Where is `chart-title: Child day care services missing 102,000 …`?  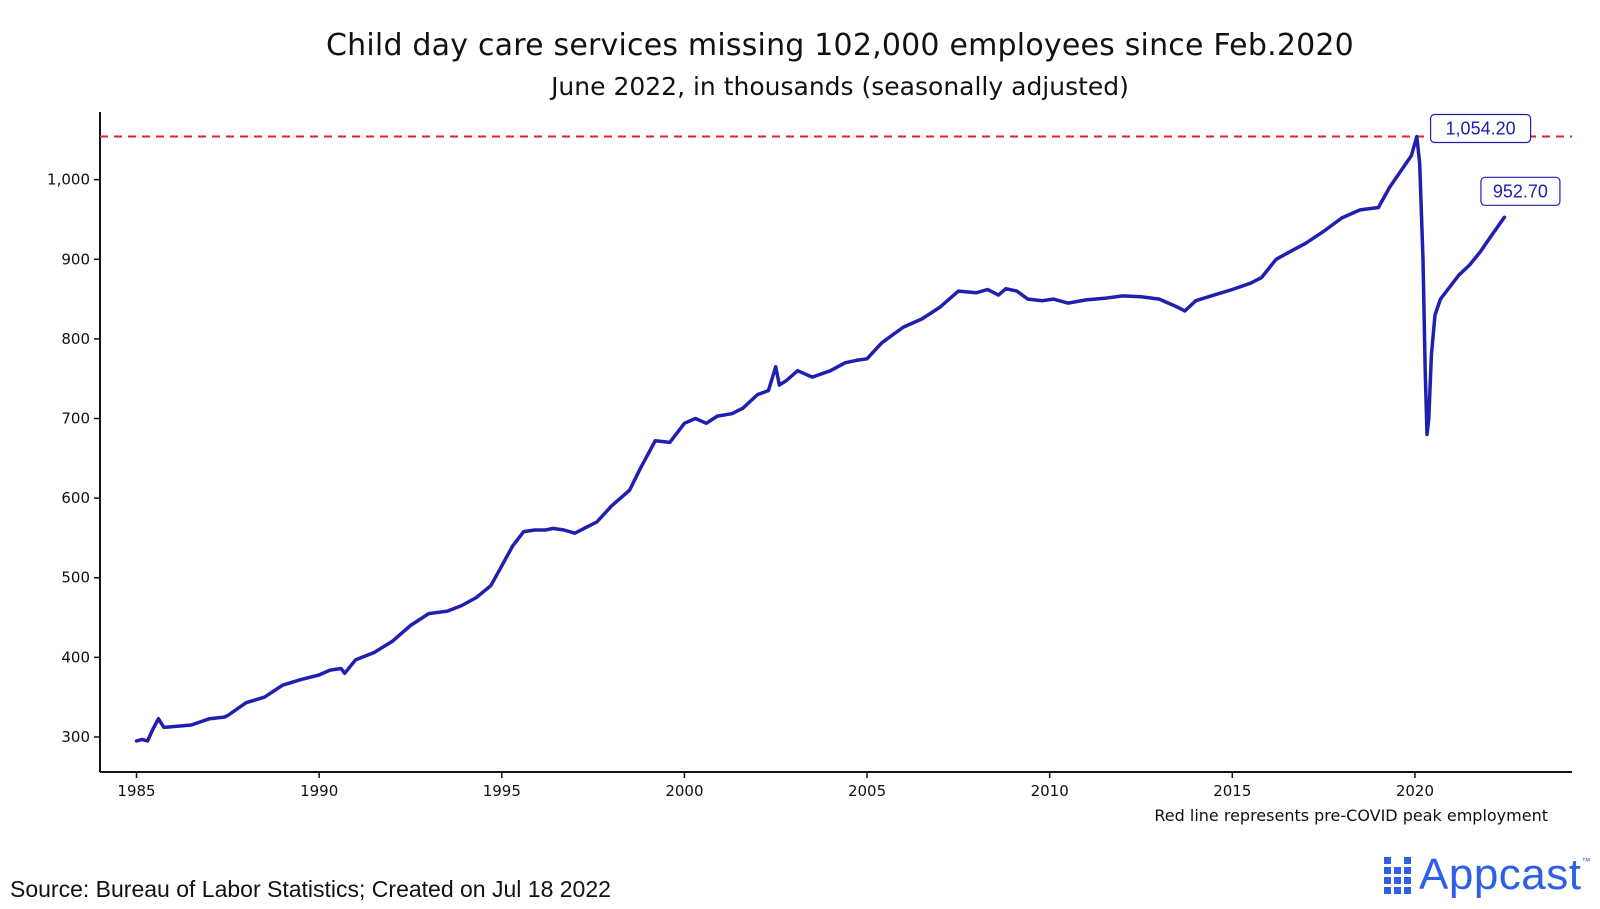
chart-title: Child day care services missing 102,000 … is located at coordinates (840, 45).